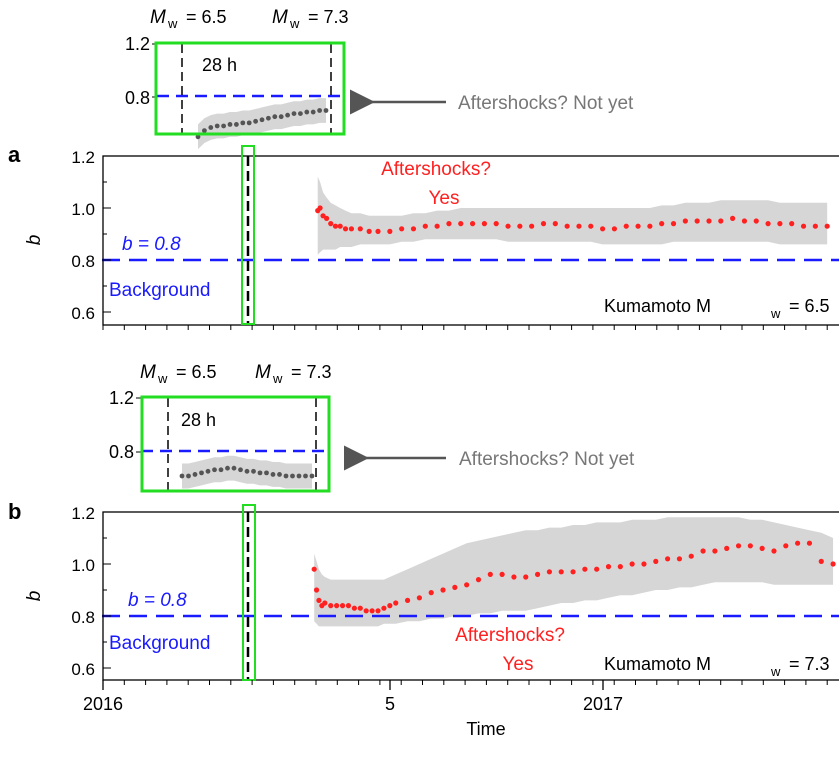 The image size is (839, 758). What do you see at coordinates (444, 198) in the screenshot?
I see `panel-a-yes-label: Yes` at bounding box center [444, 198].